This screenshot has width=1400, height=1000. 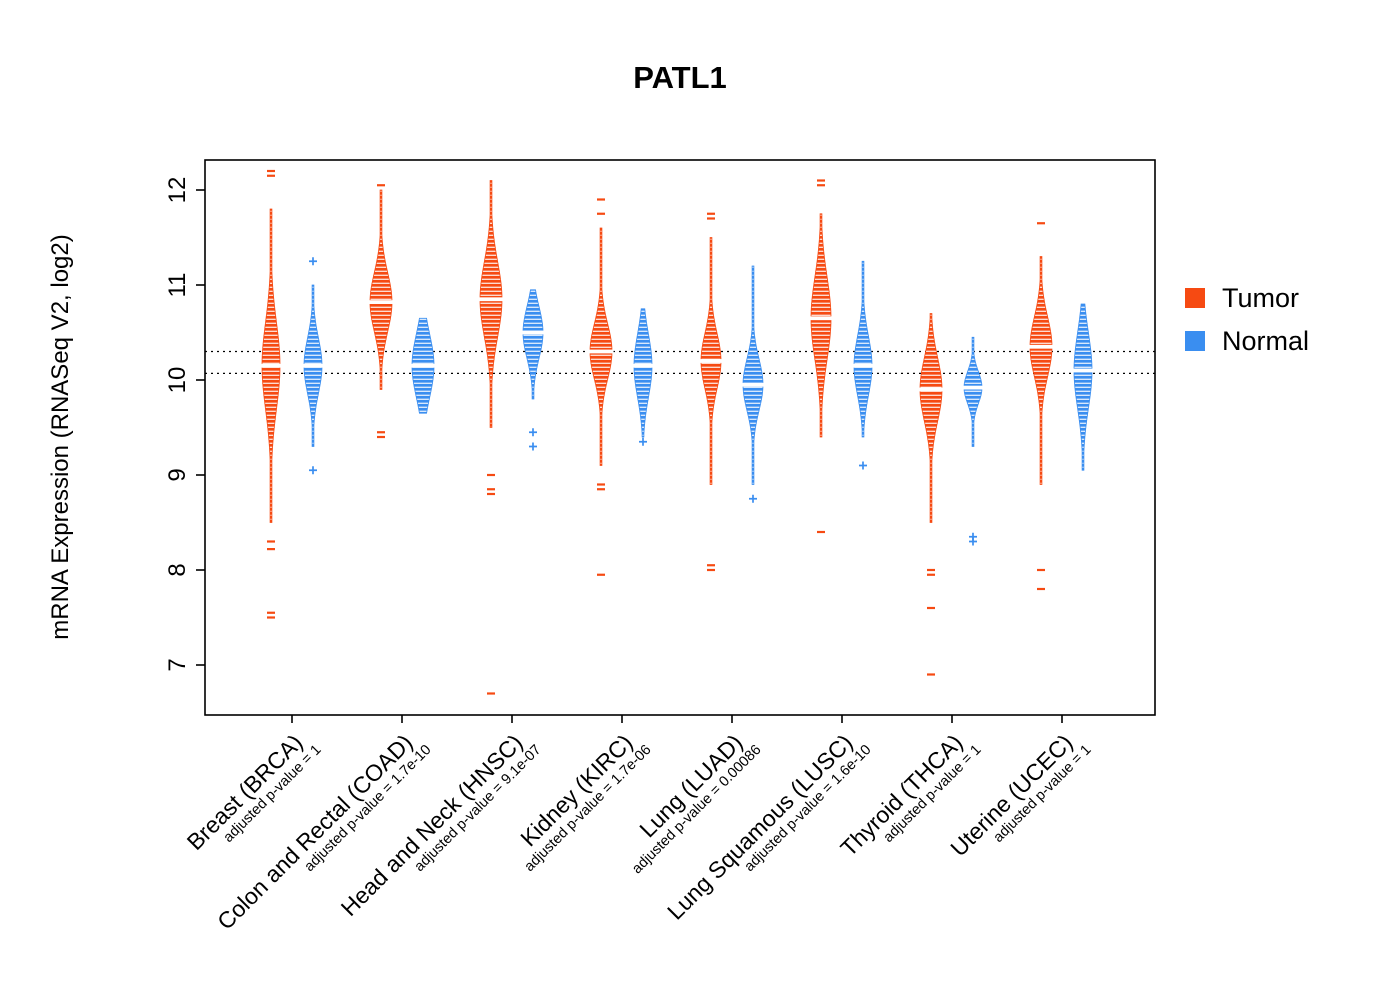 I want to click on y-tick-label-11: 11, so click(x=177, y=285).